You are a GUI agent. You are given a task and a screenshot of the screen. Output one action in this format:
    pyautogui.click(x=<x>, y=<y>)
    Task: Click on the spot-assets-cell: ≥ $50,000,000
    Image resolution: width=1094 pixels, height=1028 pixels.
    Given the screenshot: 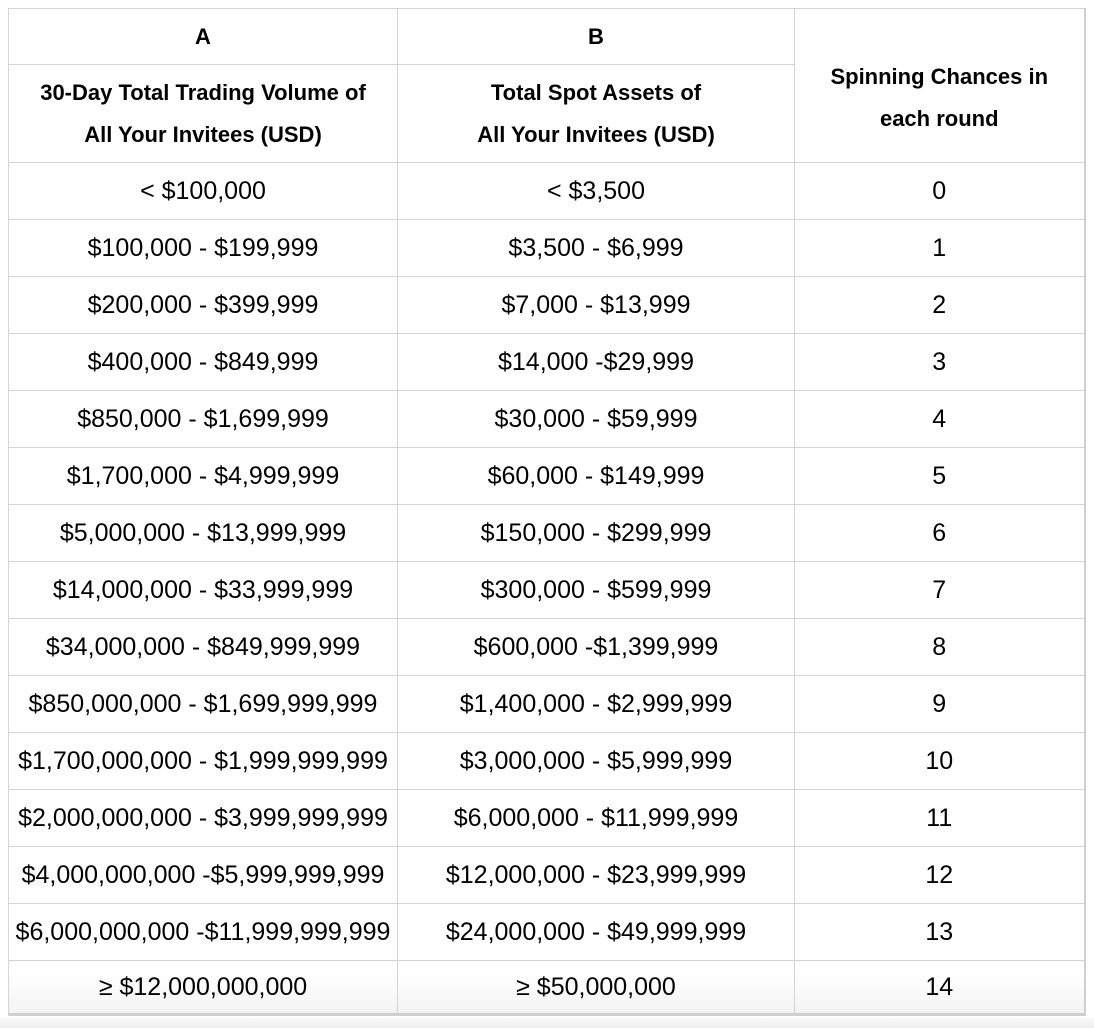 What is the action you would take?
    pyautogui.click(x=596, y=987)
    